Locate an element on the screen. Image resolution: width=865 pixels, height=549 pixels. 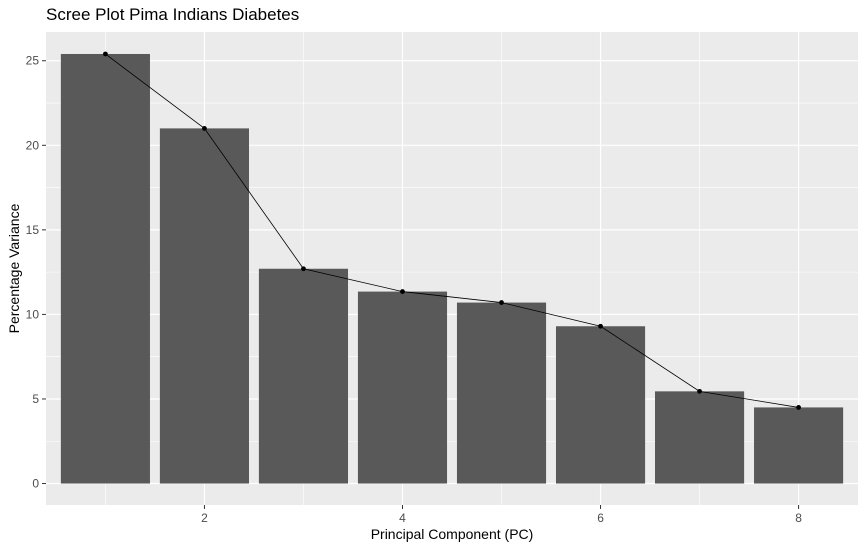
y-tick-label: 0 is located at coordinates (35, 484).